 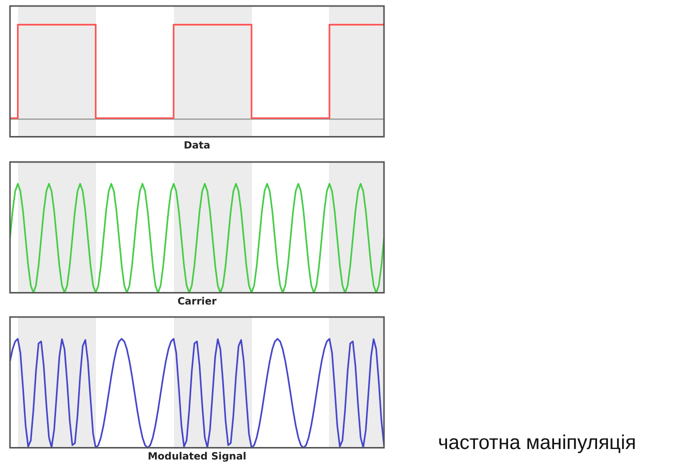 I want to click on x-axis-title: Carrier, so click(x=197, y=302).